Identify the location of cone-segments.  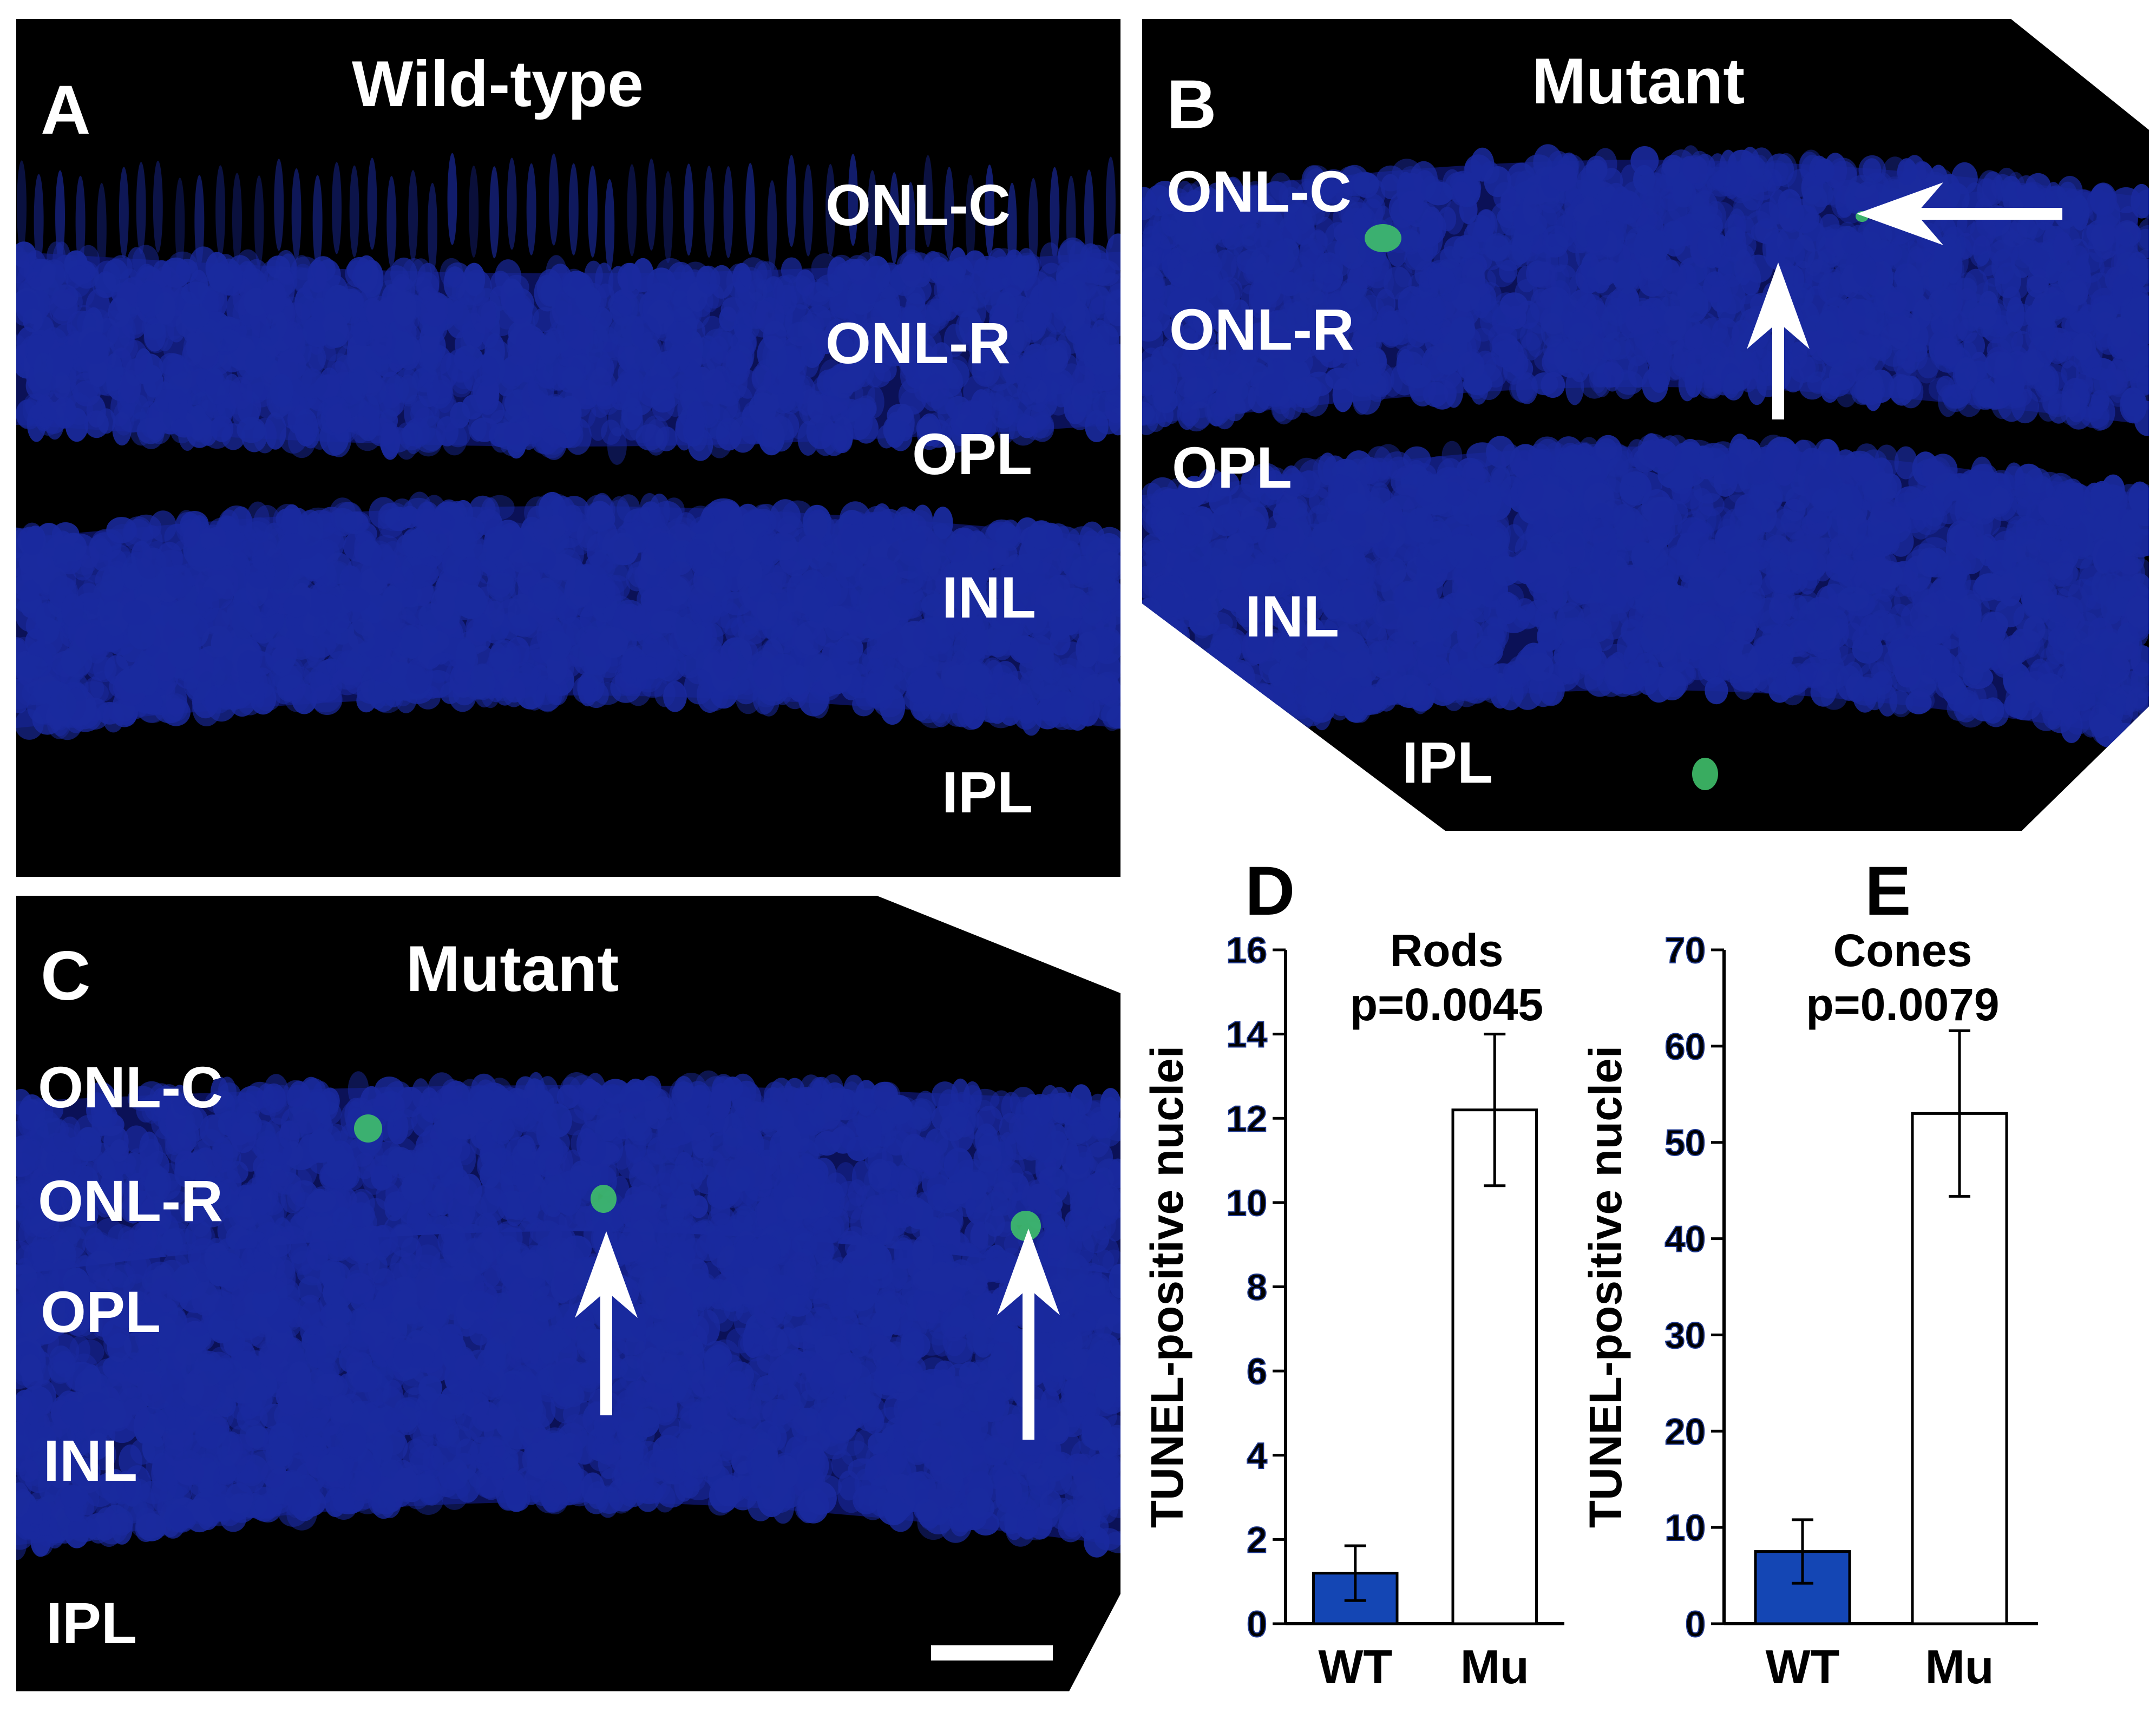
(566, 214).